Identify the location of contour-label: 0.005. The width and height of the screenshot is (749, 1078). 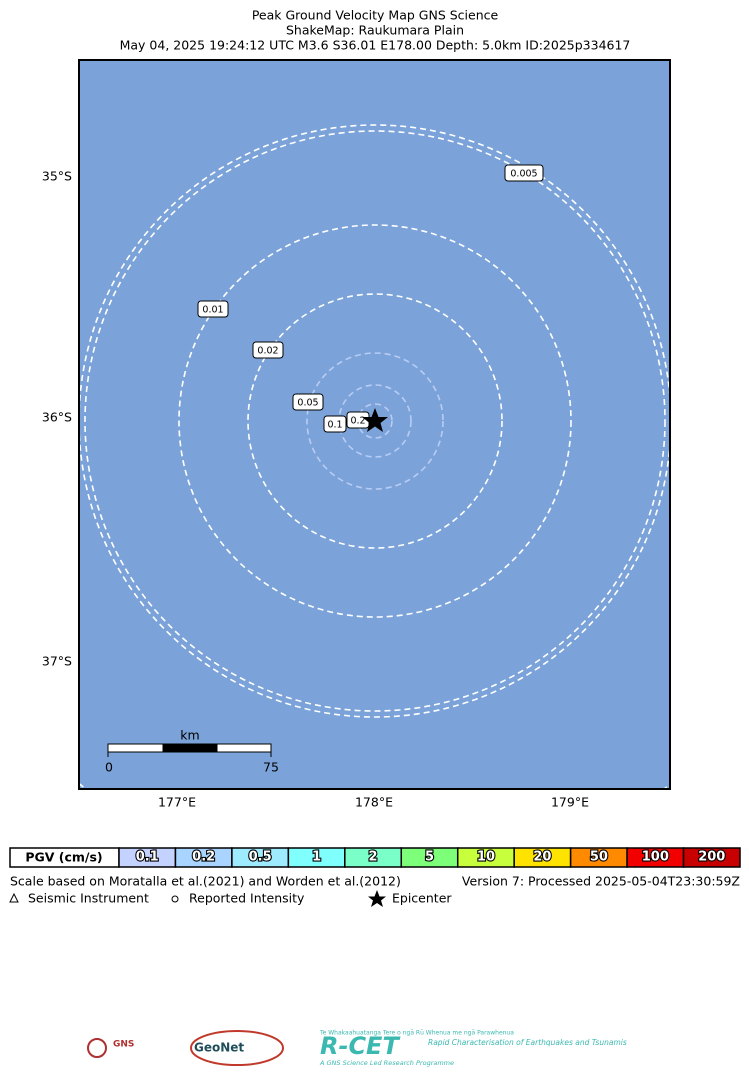
(523, 174).